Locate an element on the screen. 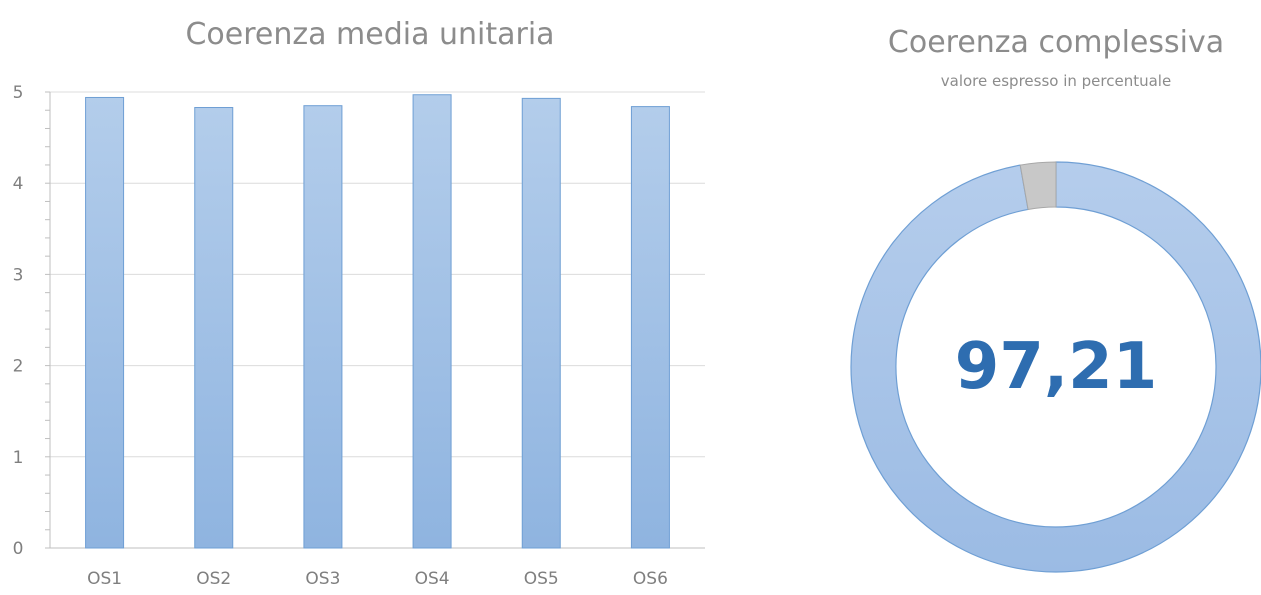 The image size is (1261, 595). bar-os6 is located at coordinates (650, 327).